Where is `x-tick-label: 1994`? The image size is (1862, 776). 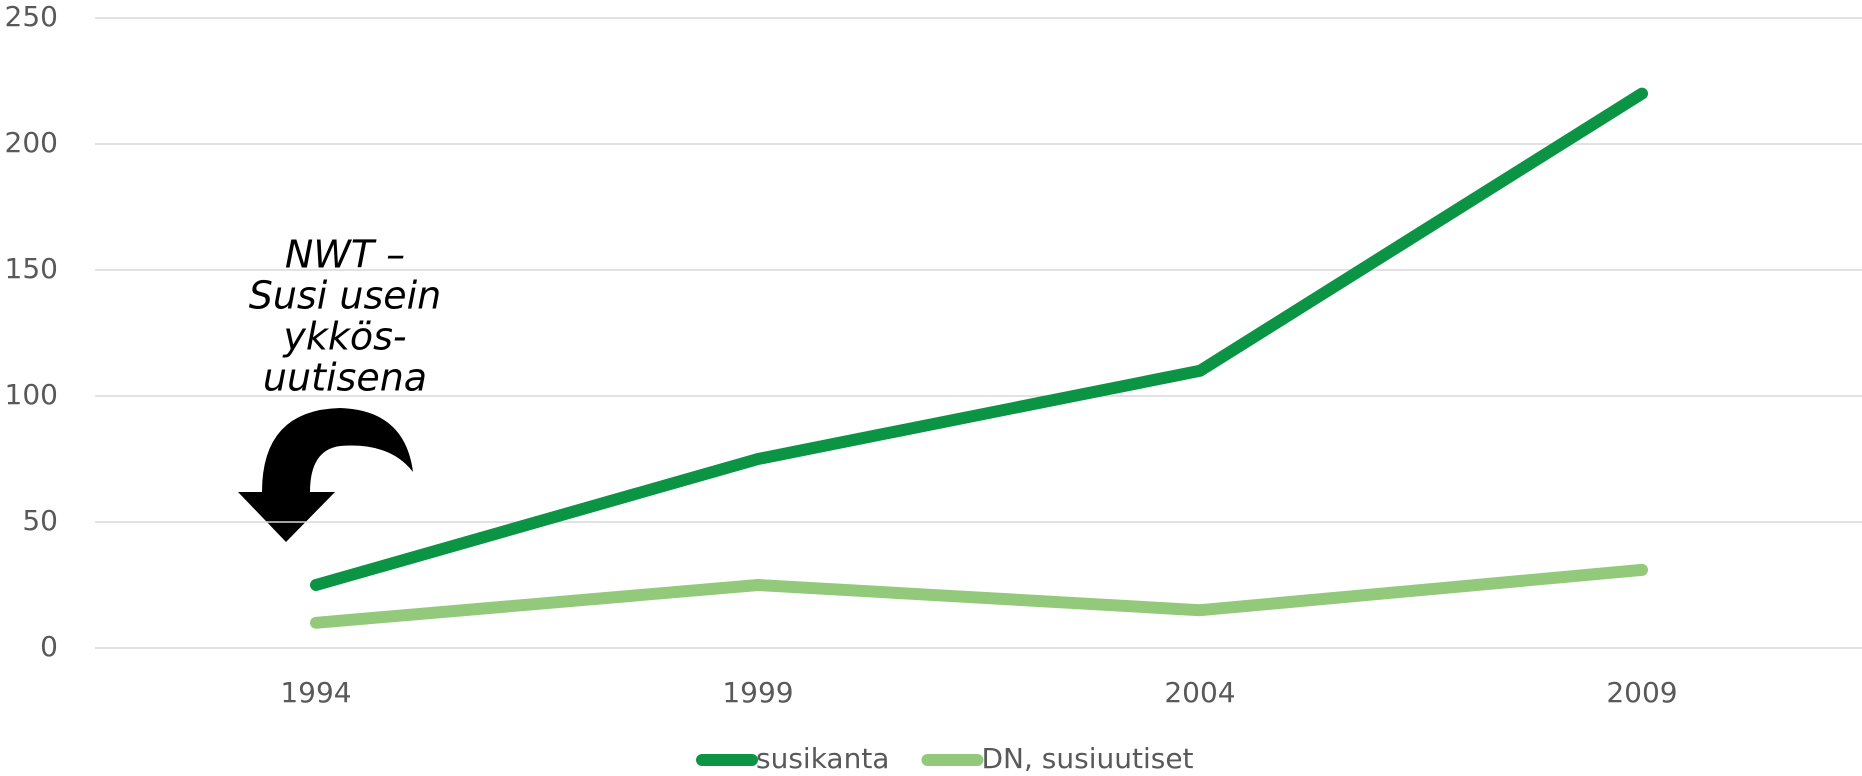
x-tick-label: 1994 is located at coordinates (315, 692).